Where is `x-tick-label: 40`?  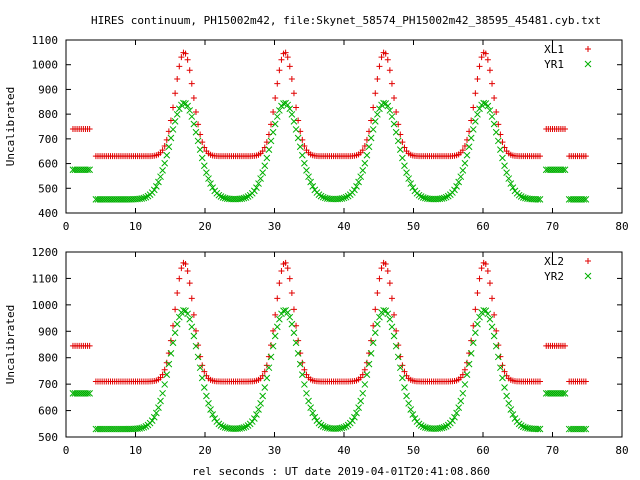 x-tick-label: 40 is located at coordinates (343, 450).